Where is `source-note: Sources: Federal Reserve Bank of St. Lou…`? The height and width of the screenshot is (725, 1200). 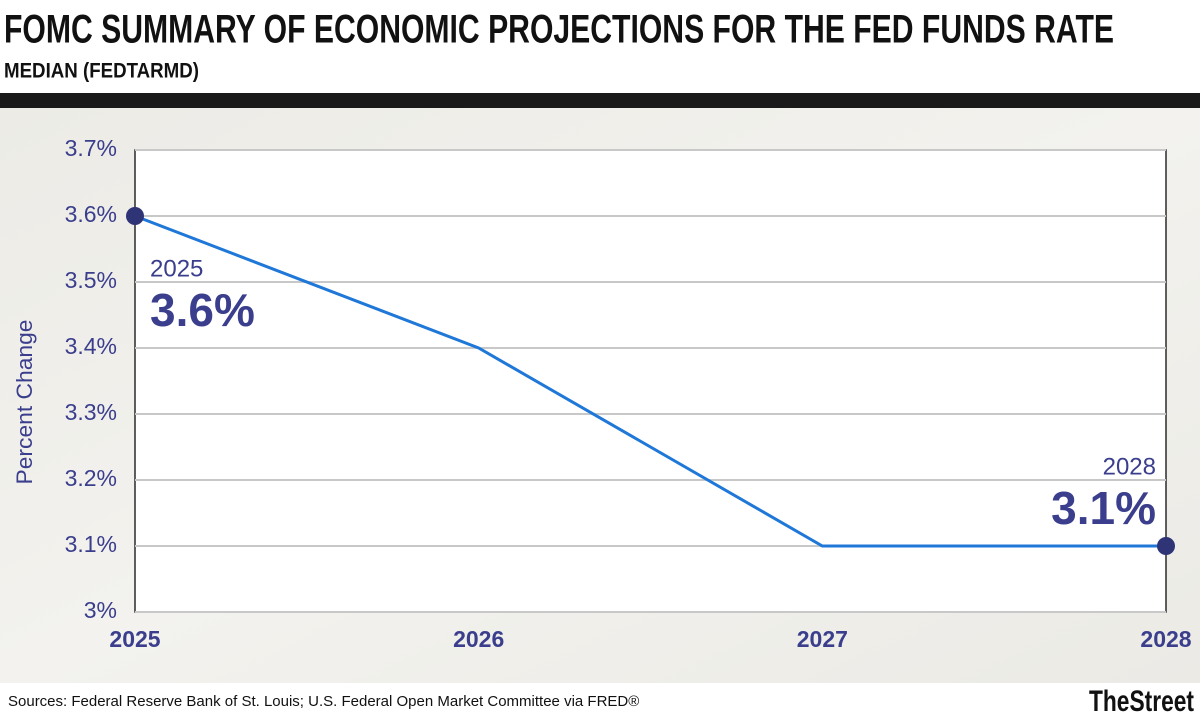
source-note: Sources: Federal Reserve Bank of St. Lou… is located at coordinates (323, 701).